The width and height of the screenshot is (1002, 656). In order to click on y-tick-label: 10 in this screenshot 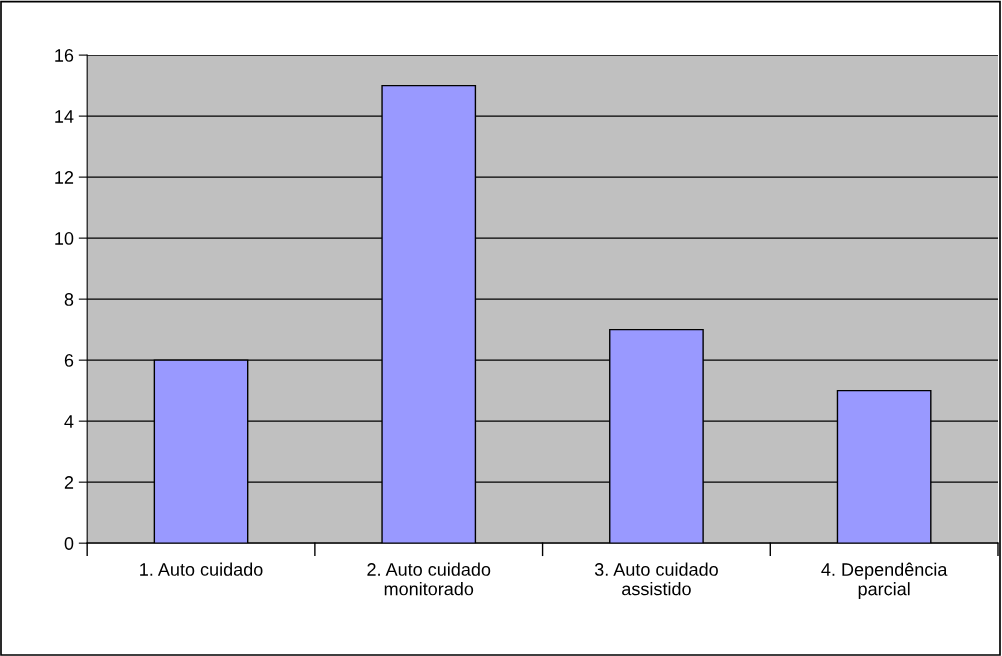, I will do `click(64, 238)`.